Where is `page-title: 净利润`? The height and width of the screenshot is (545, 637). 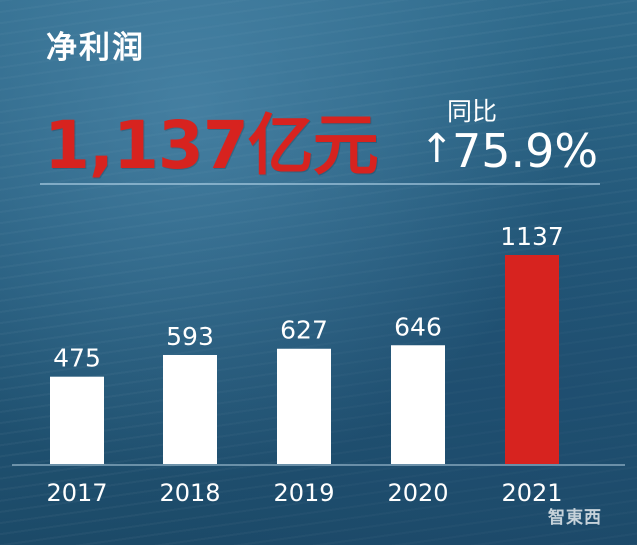
page-title: 净利润 is located at coordinates (95, 48).